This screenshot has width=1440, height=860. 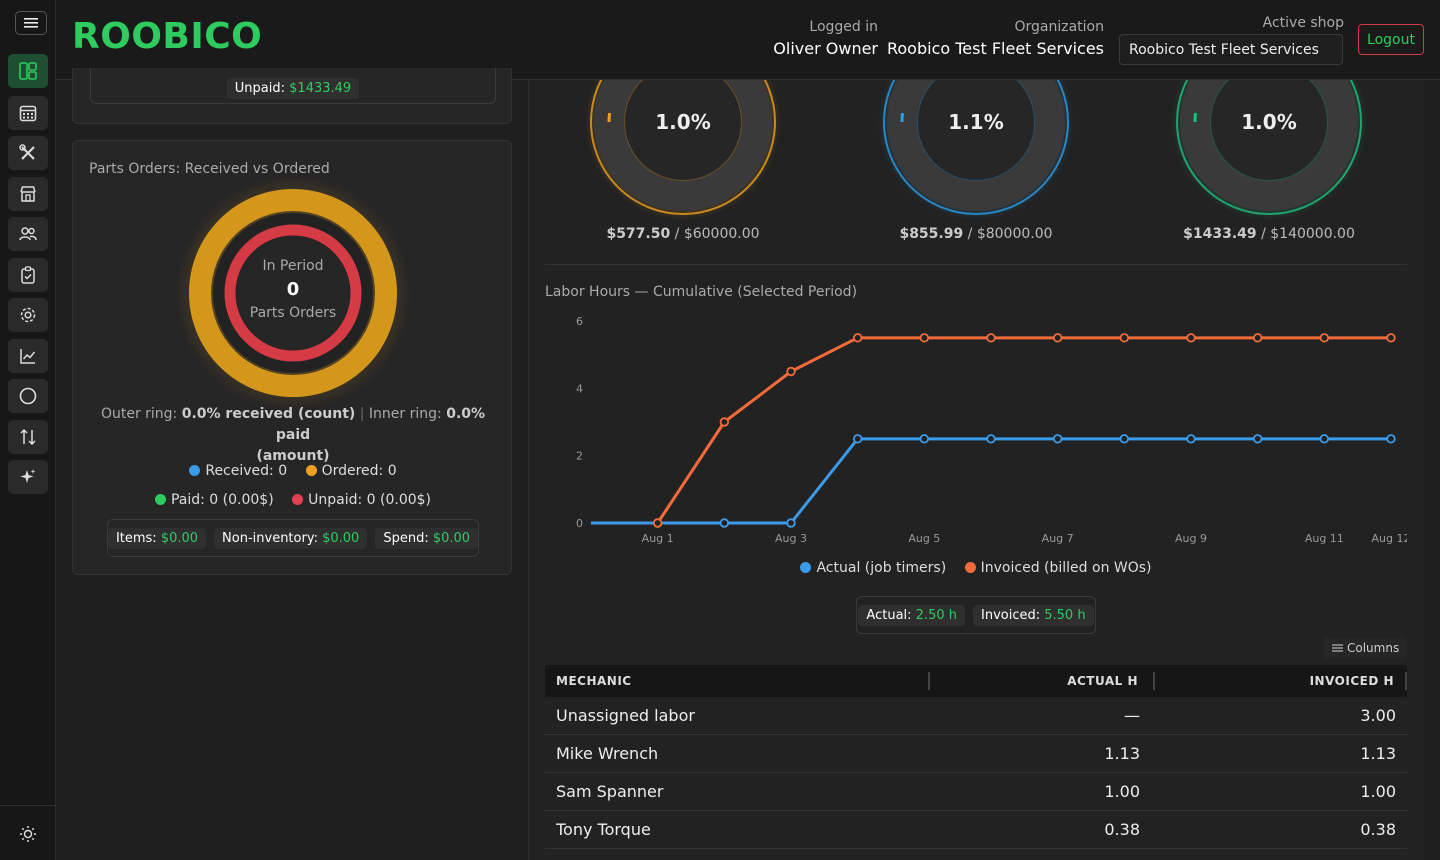 What do you see at coordinates (1281, 681) in the screenshot?
I see `header-invoiced: INVOICED H` at bounding box center [1281, 681].